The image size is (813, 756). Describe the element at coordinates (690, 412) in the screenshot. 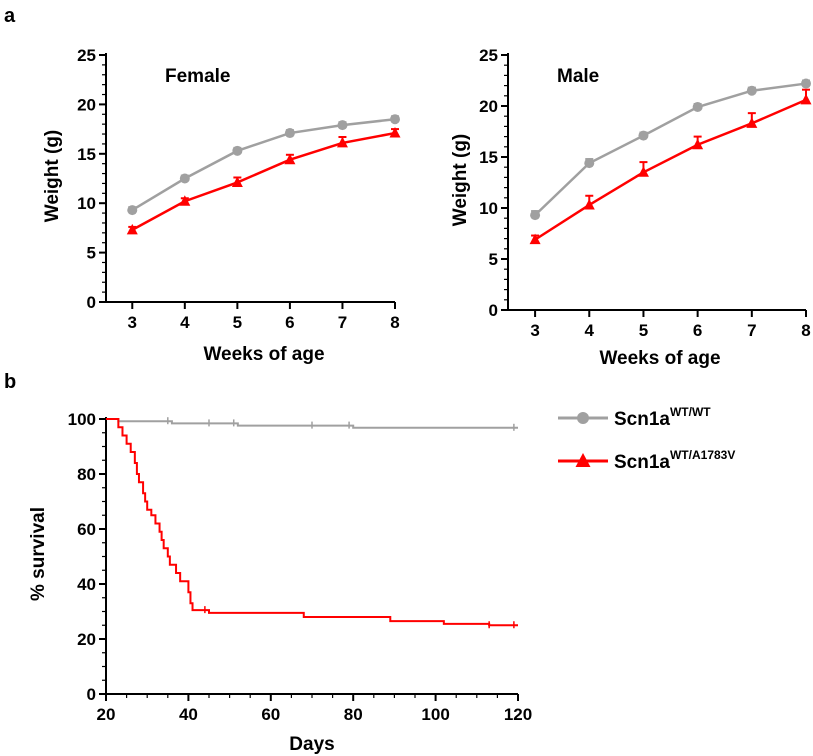

I see `legend-label-wt-sup: WT/WT` at that location.